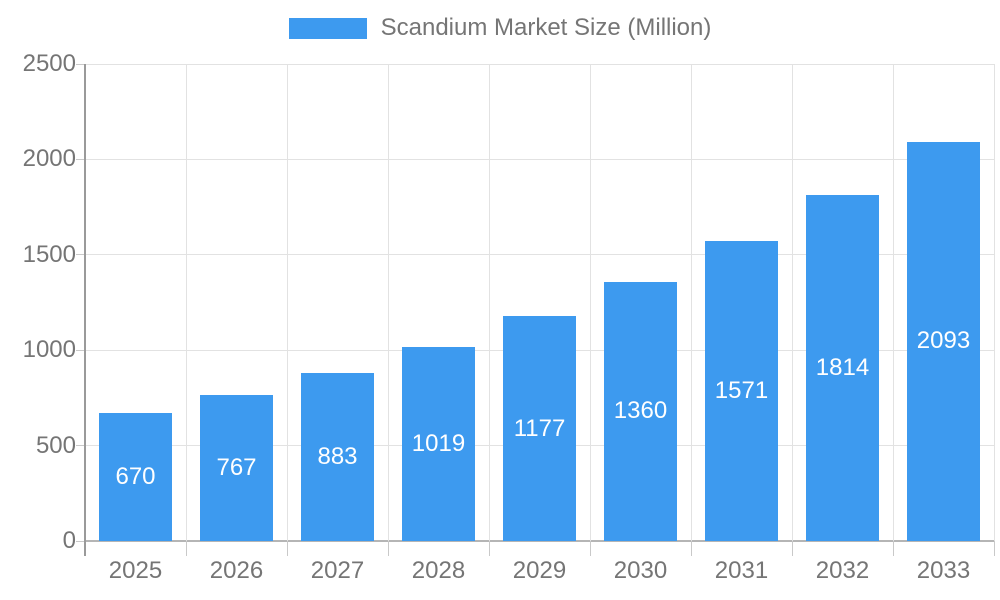  Describe the element at coordinates (842, 570) in the screenshot. I see `x-axis-label-2032: 2032` at that location.